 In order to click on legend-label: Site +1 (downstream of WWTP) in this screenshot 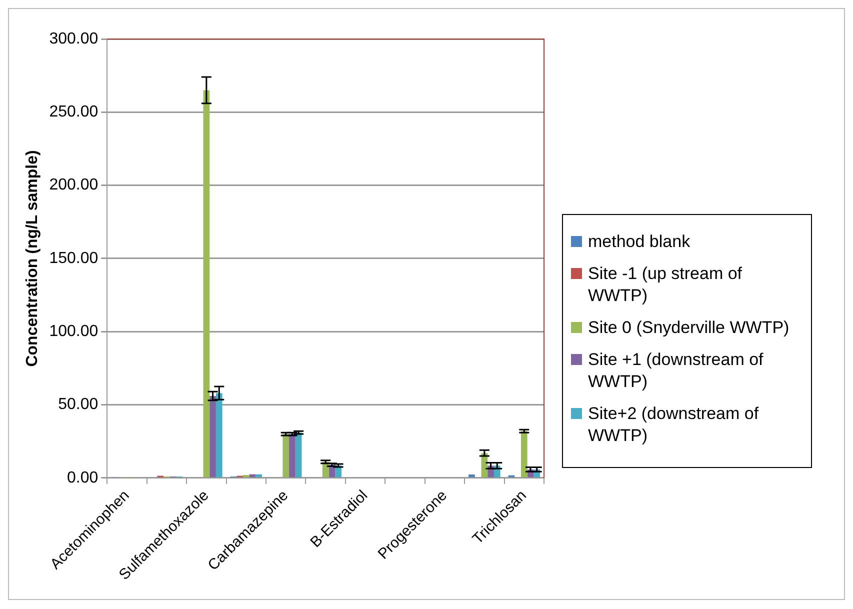, I will do `click(676, 371)`.